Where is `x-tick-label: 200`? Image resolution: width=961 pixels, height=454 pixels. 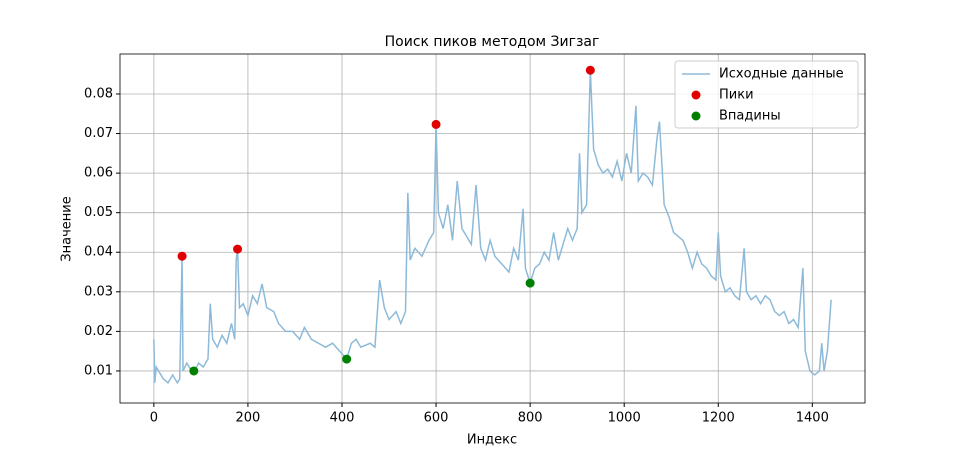
x-tick-label: 200 is located at coordinates (248, 418).